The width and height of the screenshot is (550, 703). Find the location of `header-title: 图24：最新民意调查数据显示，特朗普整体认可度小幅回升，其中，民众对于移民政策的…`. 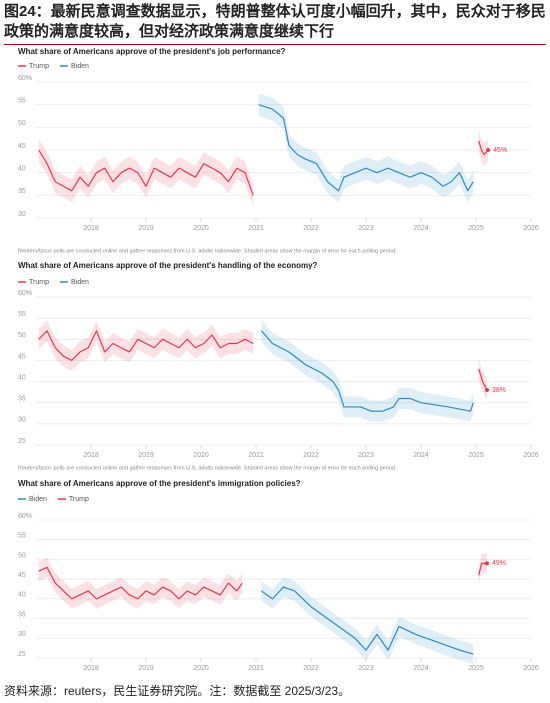

header-title: 图24：最新民意调查数据显示，特朗普整体认可度小幅回升，其中，民众对于移民政策的… is located at coordinates (275, 23).